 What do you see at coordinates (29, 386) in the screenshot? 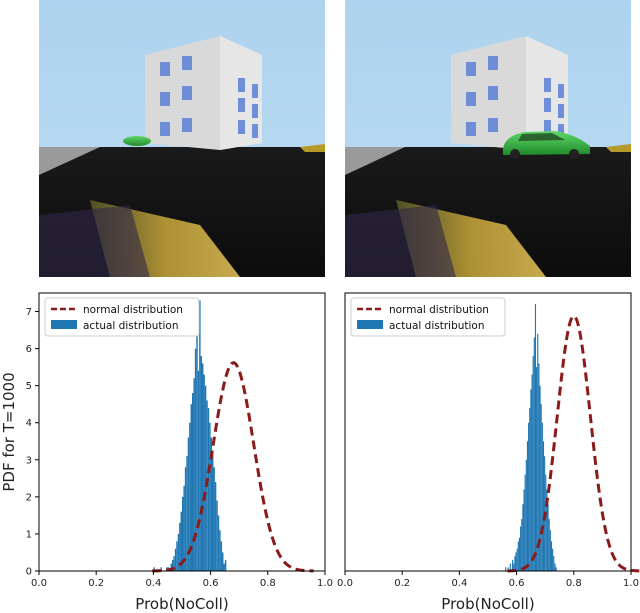
I see `y-tick-label: 5` at bounding box center [29, 386].